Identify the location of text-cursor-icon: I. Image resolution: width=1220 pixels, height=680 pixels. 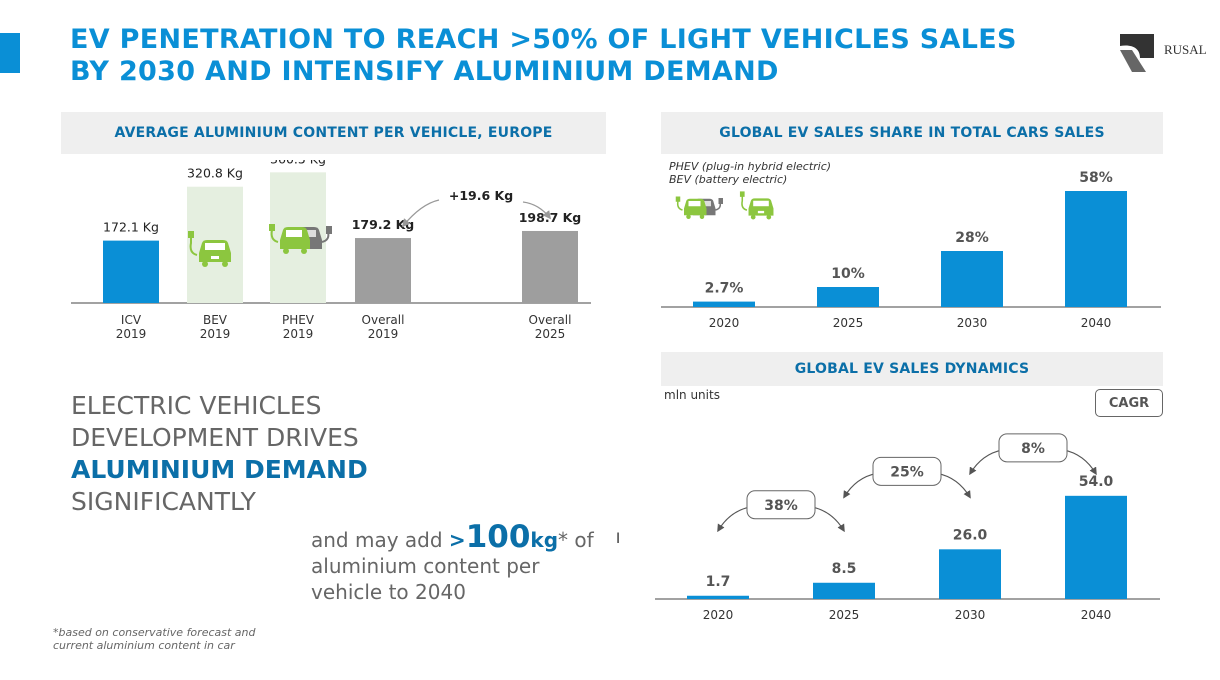
(618, 539).